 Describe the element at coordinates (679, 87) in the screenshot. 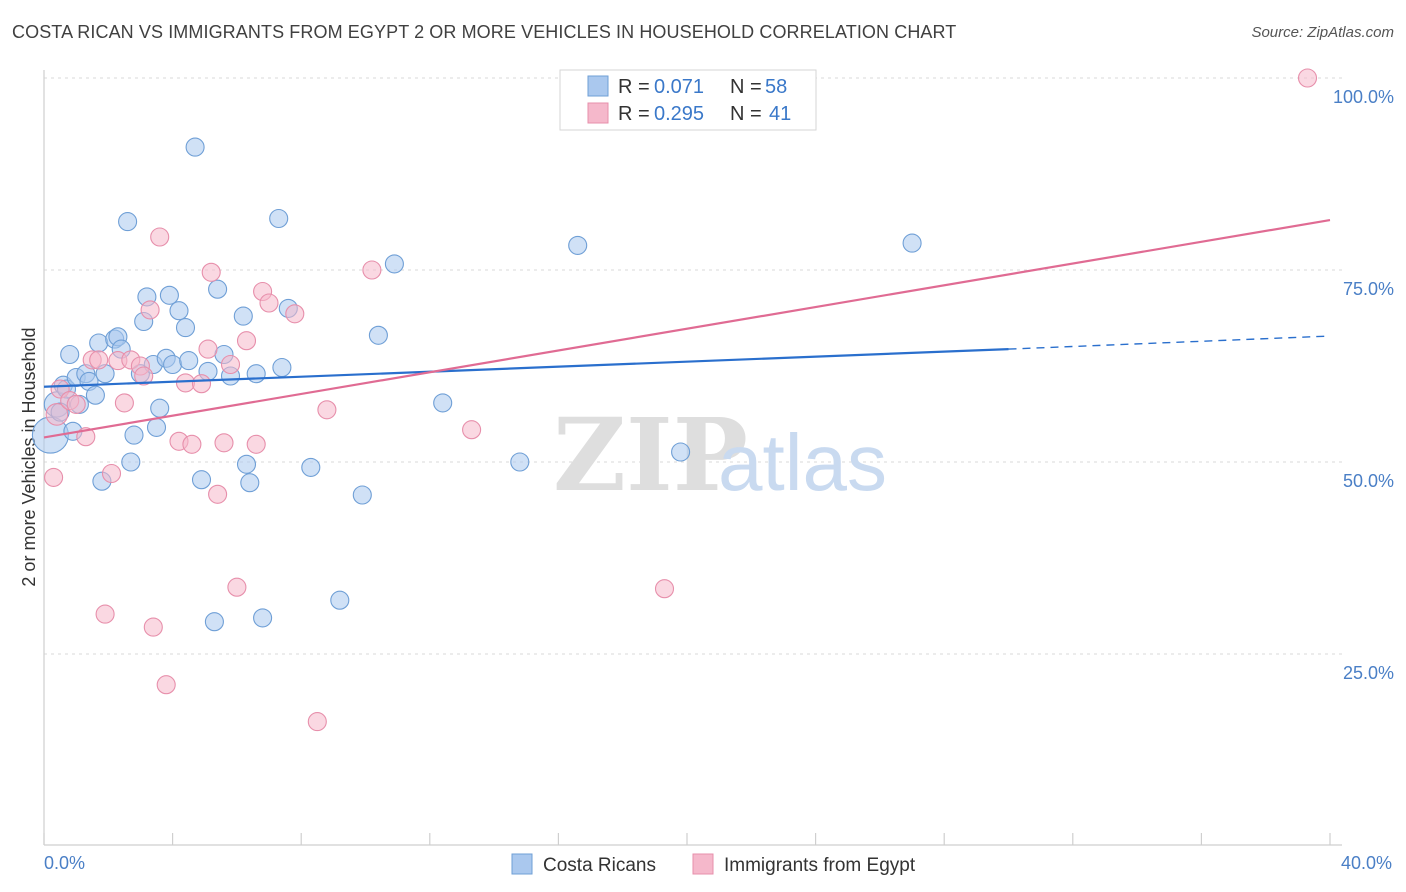

I see `legend-r-value-1: 0.071` at that location.